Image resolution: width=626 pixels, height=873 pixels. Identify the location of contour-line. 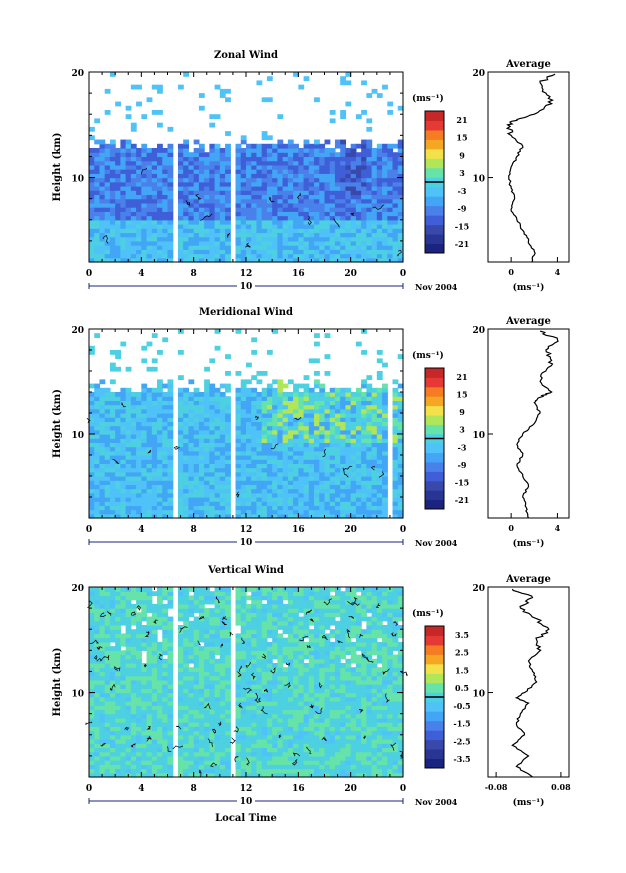
(176, 447).